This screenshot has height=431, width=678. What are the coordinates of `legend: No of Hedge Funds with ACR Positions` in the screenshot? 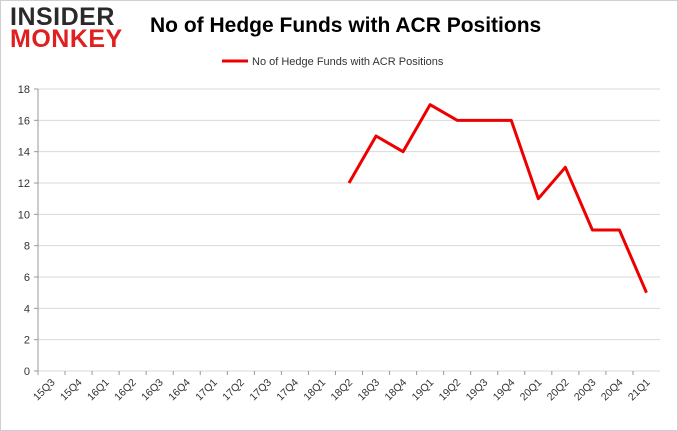 It's located at (333, 62).